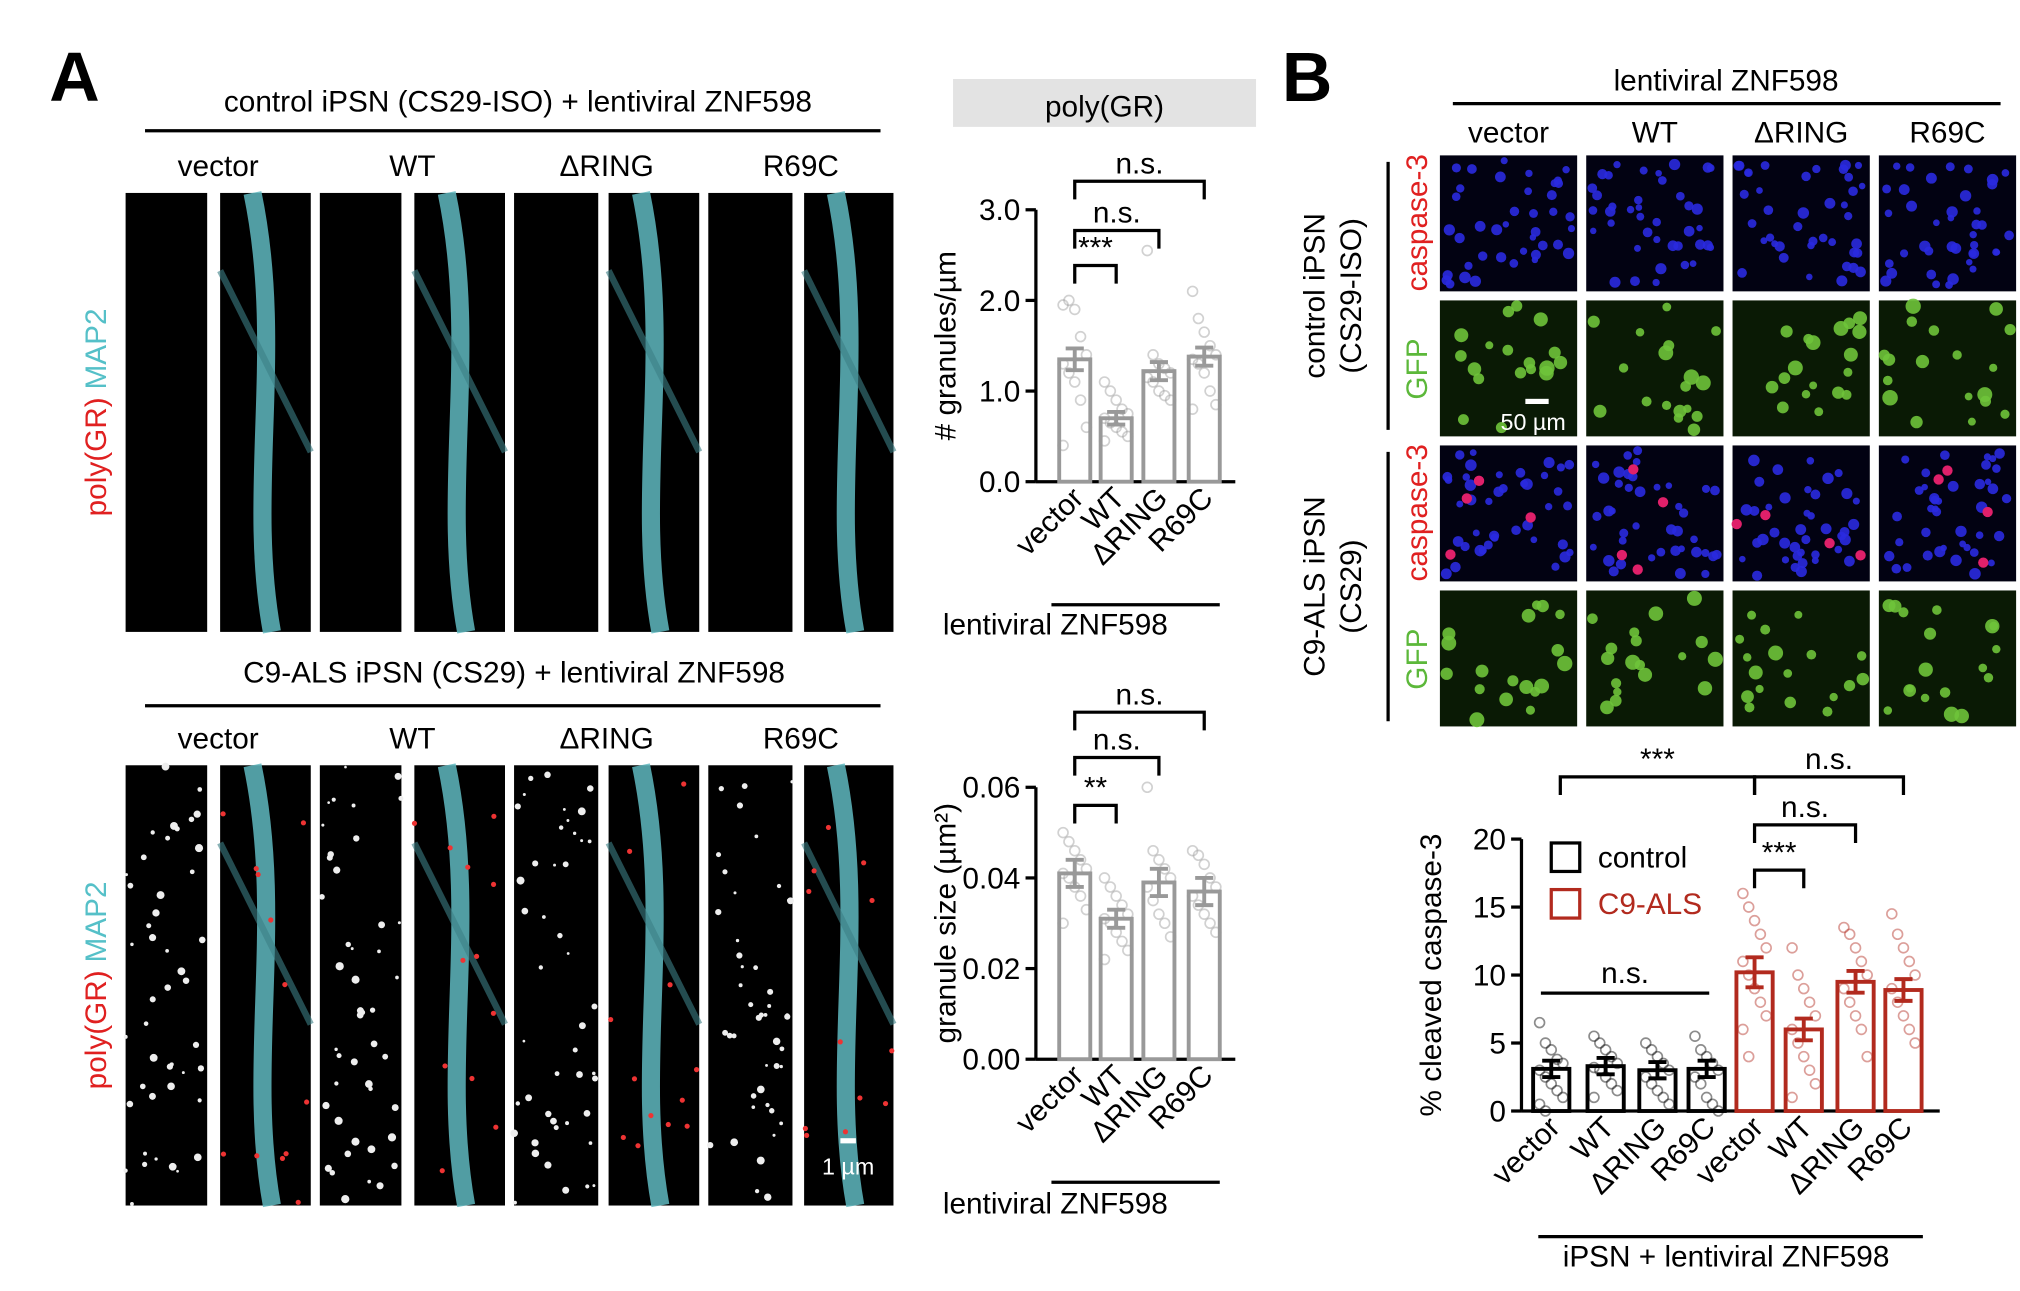 The width and height of the screenshot is (2020, 1291). I want to click on sig-label: n.s., so click(1625, 973).